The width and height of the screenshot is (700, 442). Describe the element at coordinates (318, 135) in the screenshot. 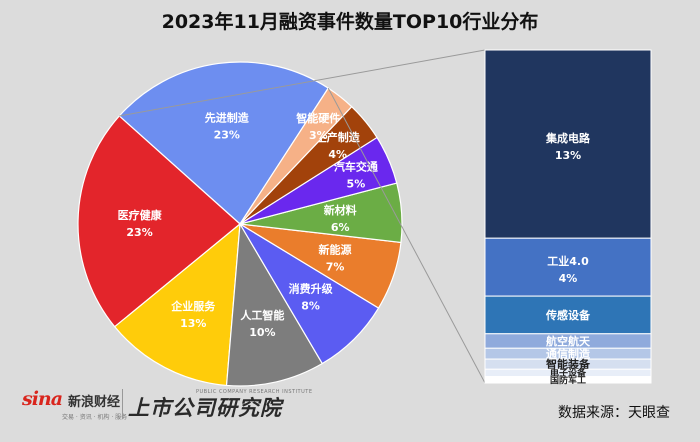

I see `pie-slice-value-9: 3%` at that location.